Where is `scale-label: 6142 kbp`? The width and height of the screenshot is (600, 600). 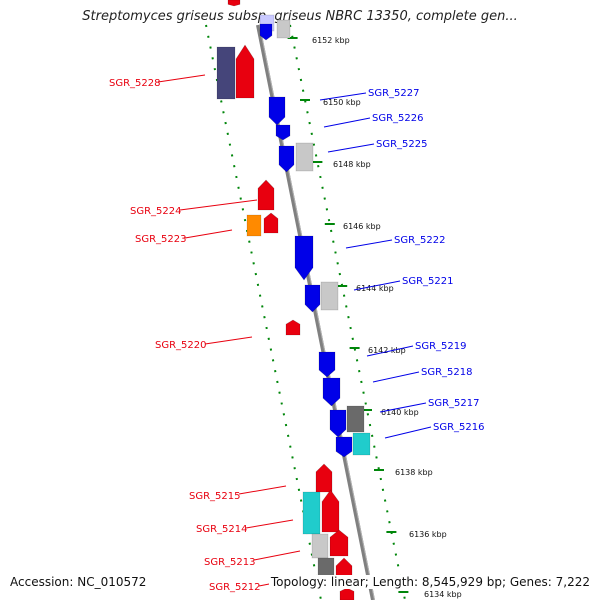 scale-label: 6142 kbp is located at coordinates (387, 350).